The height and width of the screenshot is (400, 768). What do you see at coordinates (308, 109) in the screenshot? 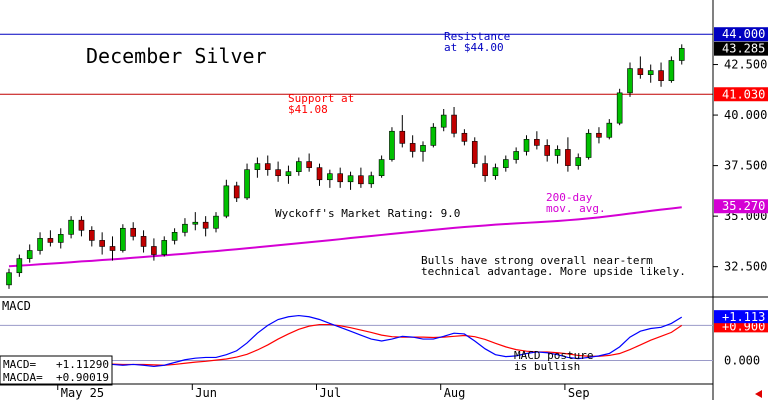
I see `support-annotation-line2: $41.08` at bounding box center [308, 109].